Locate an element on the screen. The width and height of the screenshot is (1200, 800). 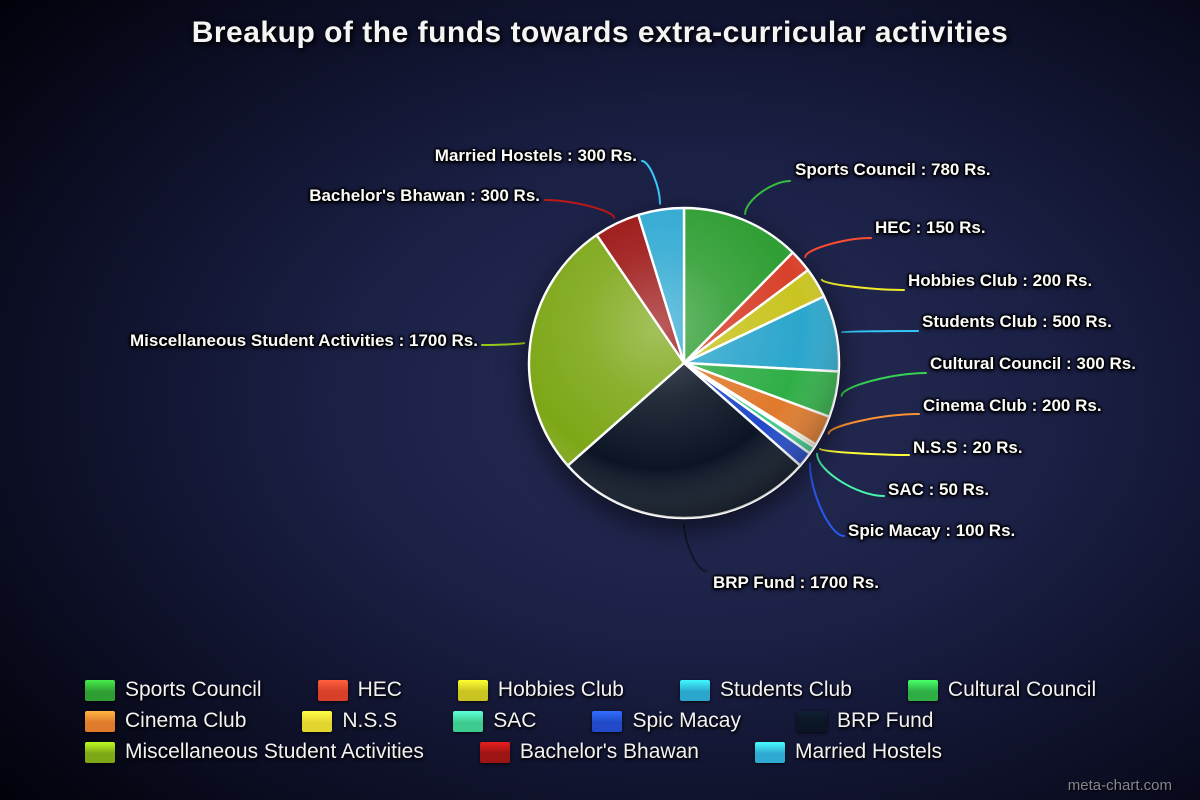
callout-line-spic-macay is located at coordinates (826, 499).